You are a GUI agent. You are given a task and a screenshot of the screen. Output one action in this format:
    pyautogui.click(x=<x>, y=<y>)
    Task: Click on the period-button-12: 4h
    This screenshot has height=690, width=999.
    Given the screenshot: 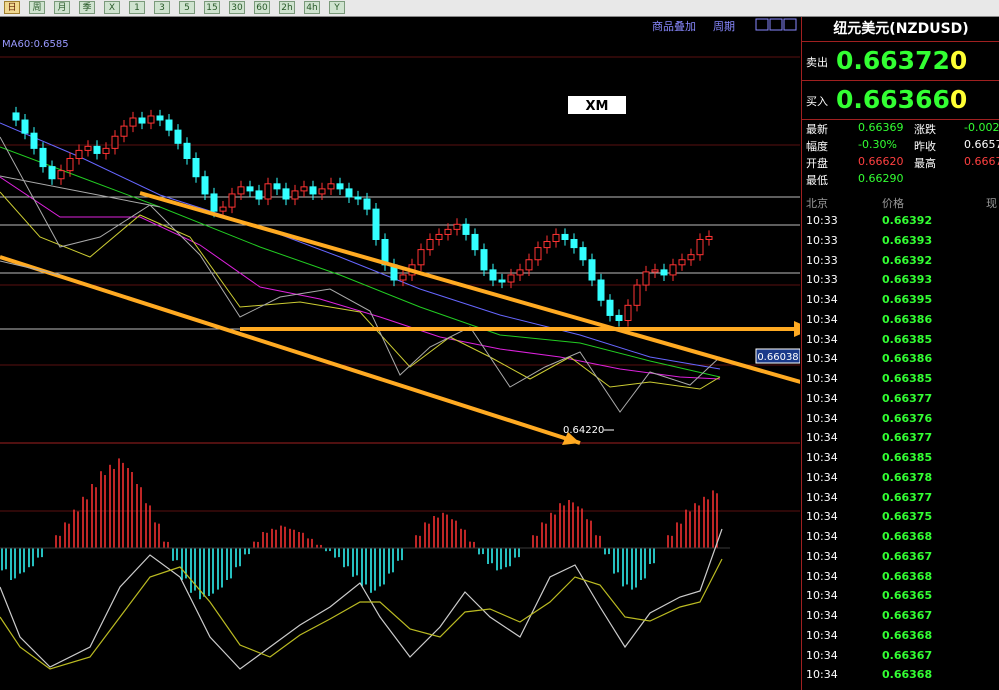 What is the action you would take?
    pyautogui.click(x=312, y=7)
    